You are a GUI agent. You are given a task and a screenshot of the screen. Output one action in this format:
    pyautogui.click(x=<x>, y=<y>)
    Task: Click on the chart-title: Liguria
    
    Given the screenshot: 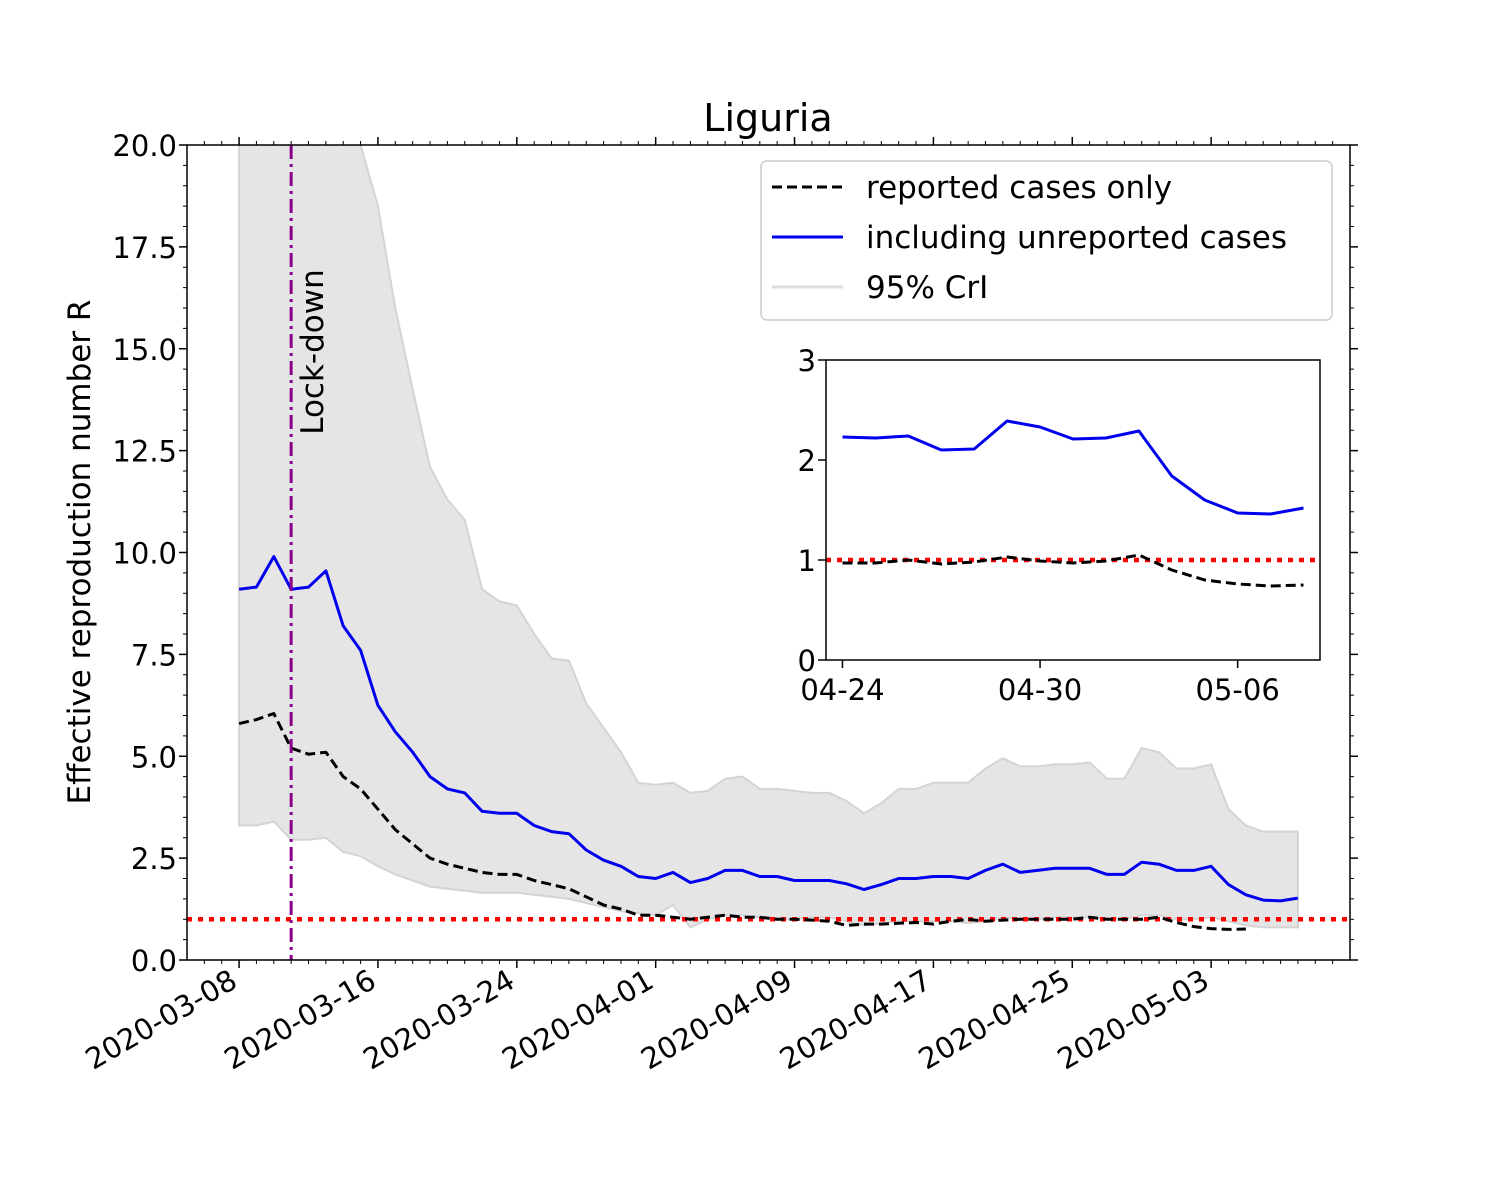 What is the action you would take?
    pyautogui.click(x=767, y=118)
    